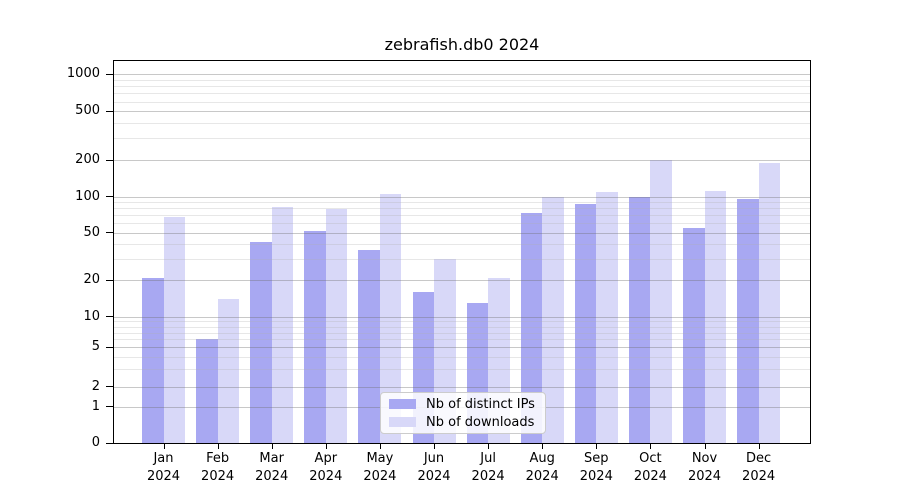 The width and height of the screenshot is (900, 500). Describe the element at coordinates (87, 111) in the screenshot. I see `y-axis-tick-label: 500` at that location.